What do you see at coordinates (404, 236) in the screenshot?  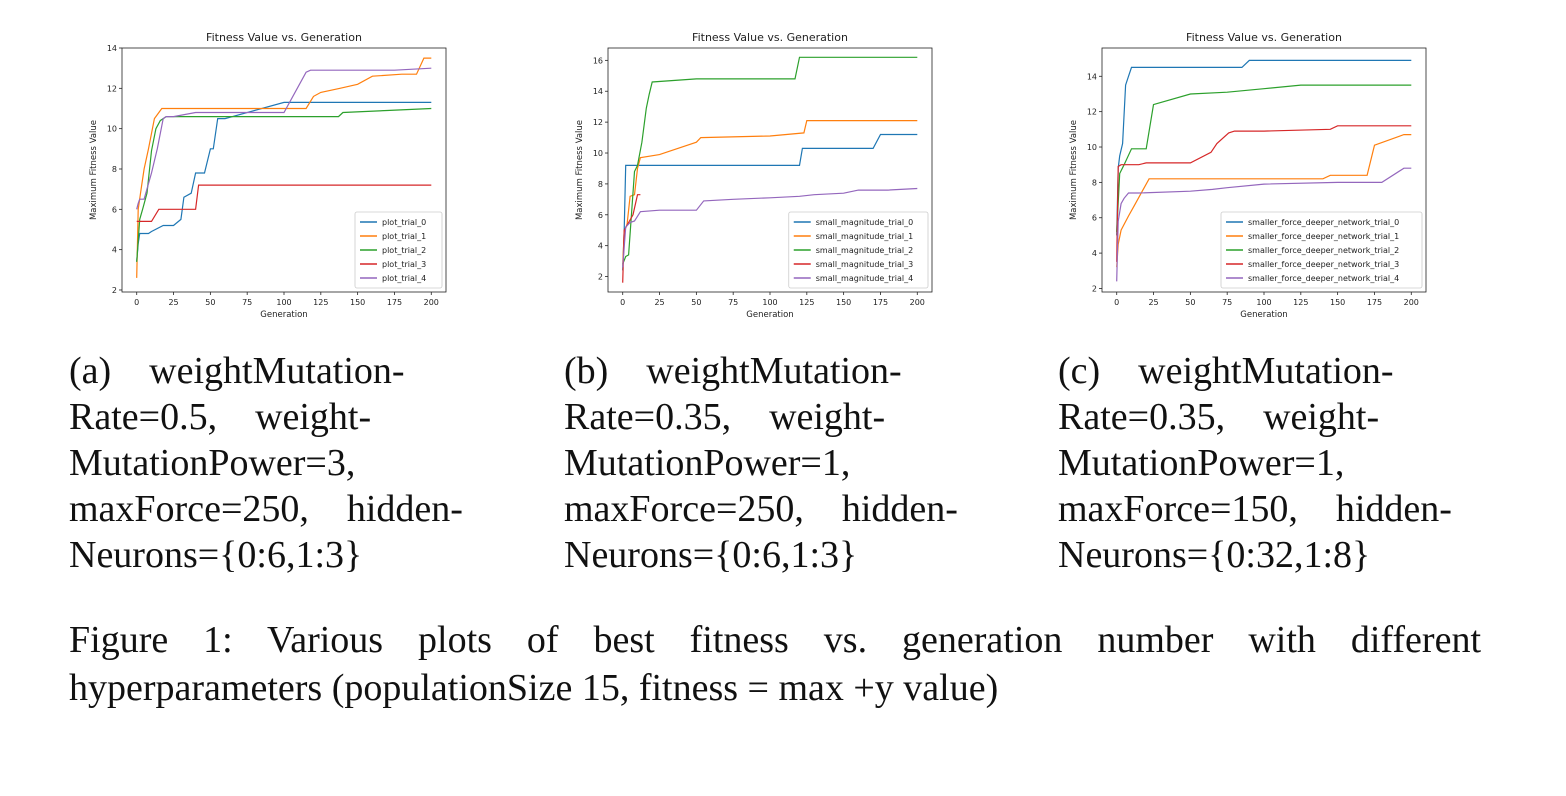 I see `legend-label: plot_trial_1` at bounding box center [404, 236].